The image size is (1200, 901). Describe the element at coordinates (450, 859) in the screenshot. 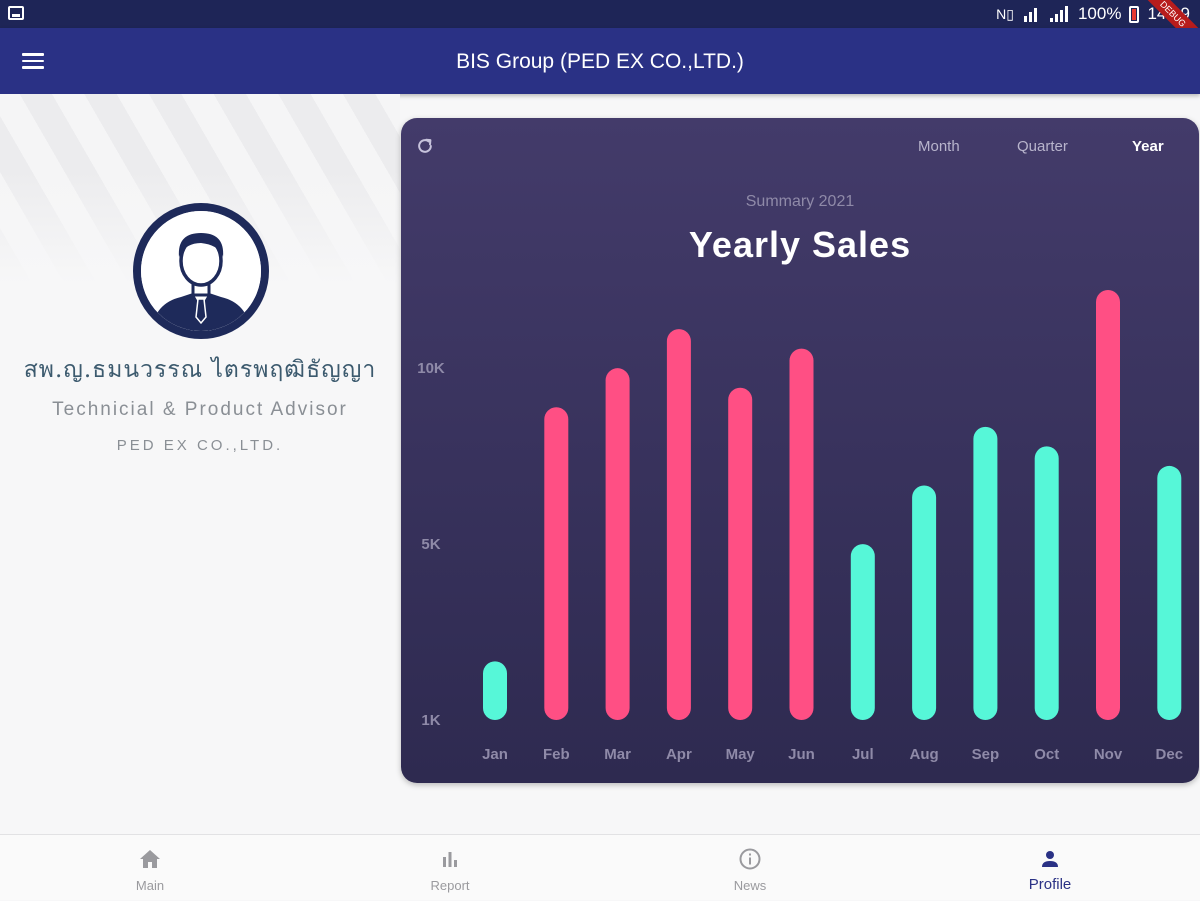

I see `bar-chart-icon` at that location.